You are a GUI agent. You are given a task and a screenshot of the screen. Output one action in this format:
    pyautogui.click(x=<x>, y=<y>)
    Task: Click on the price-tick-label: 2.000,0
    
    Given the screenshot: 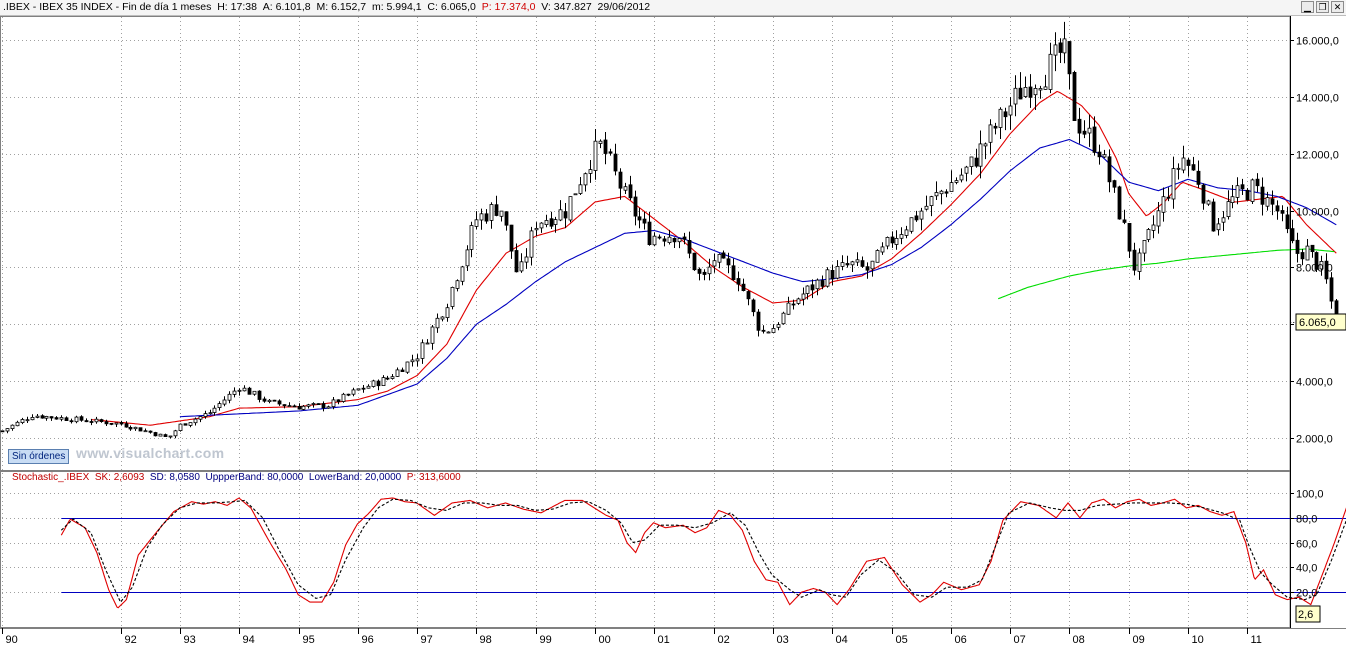 What is the action you would take?
    pyautogui.click(x=1314, y=440)
    